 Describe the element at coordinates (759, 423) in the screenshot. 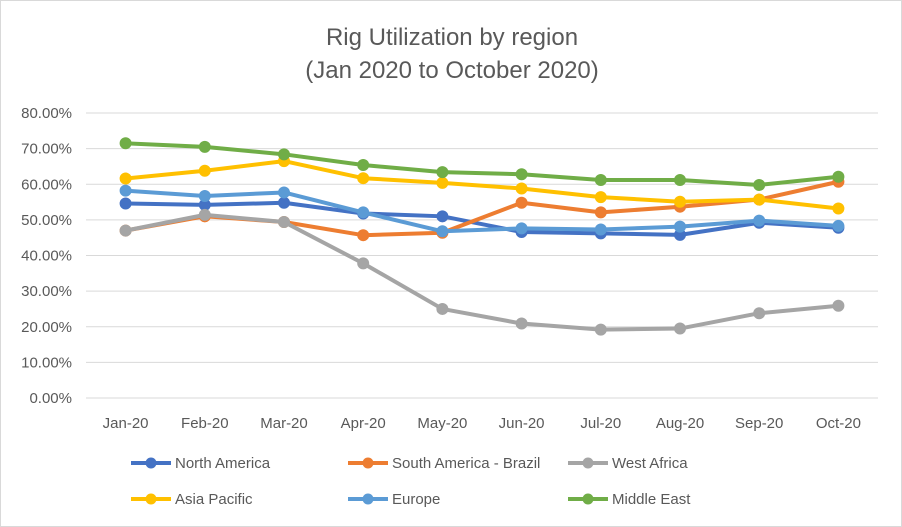

I see `x-tick-label: Sep-20` at that location.